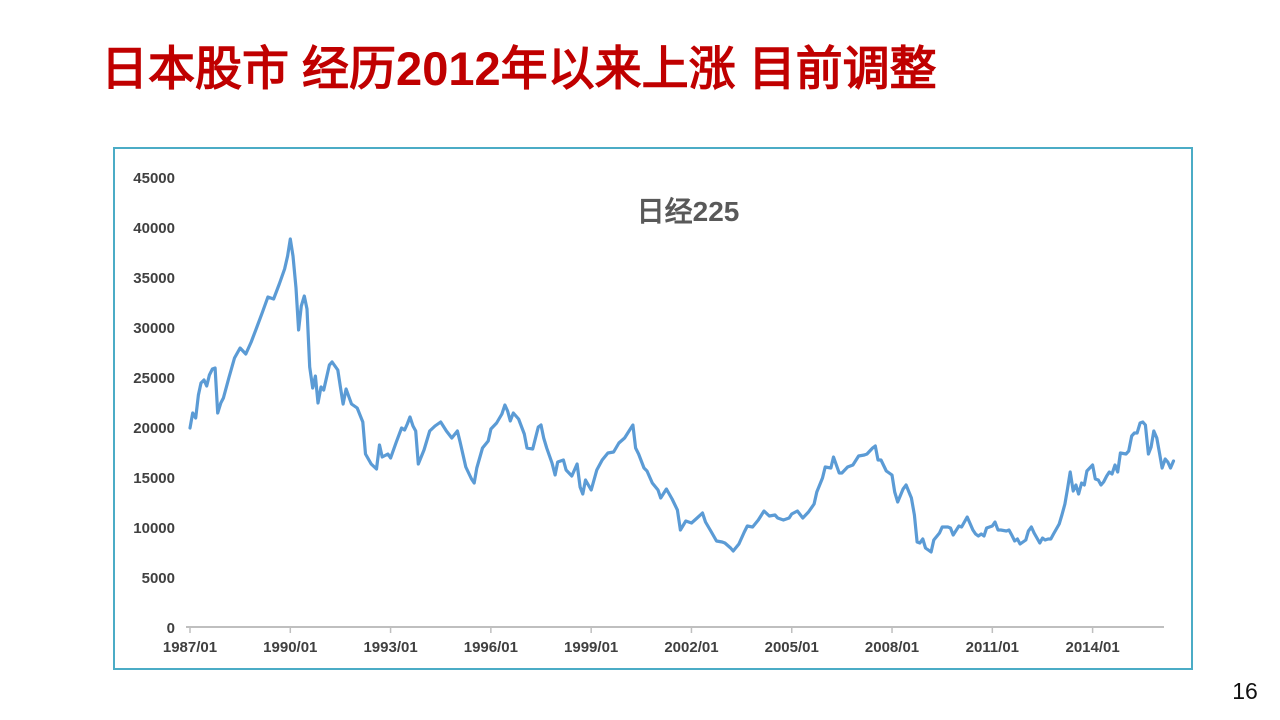 The width and height of the screenshot is (1280, 720). What do you see at coordinates (171, 628) in the screenshot?
I see `y-axis-label: 0` at bounding box center [171, 628].